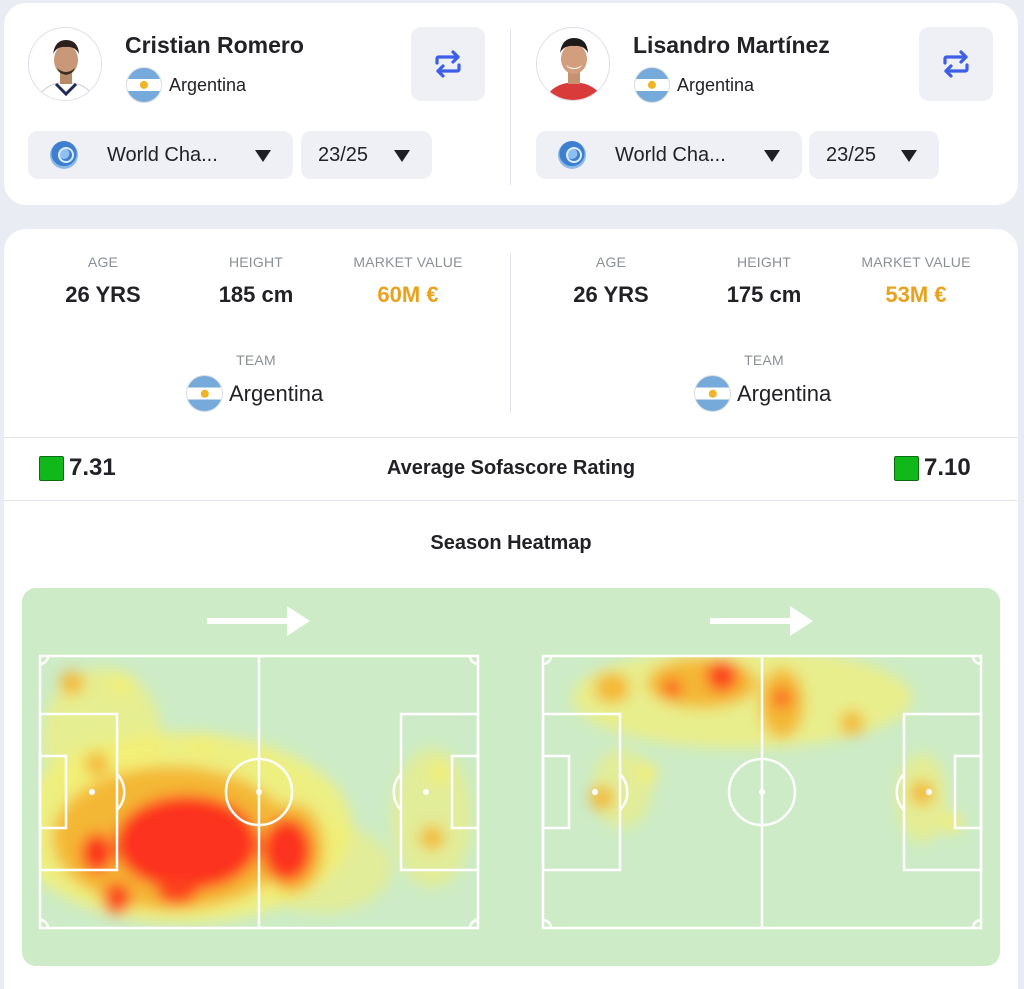 The width and height of the screenshot is (1024, 989). I want to click on rating-badge: 7.10, so click(932, 468).